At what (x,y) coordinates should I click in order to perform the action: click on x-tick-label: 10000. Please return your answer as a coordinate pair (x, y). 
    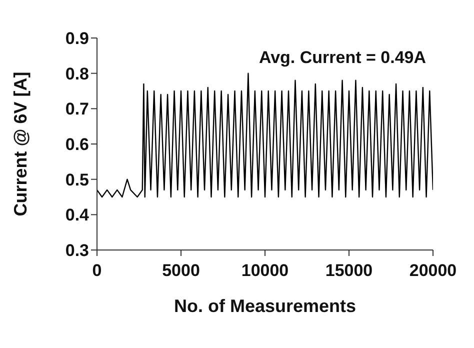
    Looking at the image, I should click on (265, 270).